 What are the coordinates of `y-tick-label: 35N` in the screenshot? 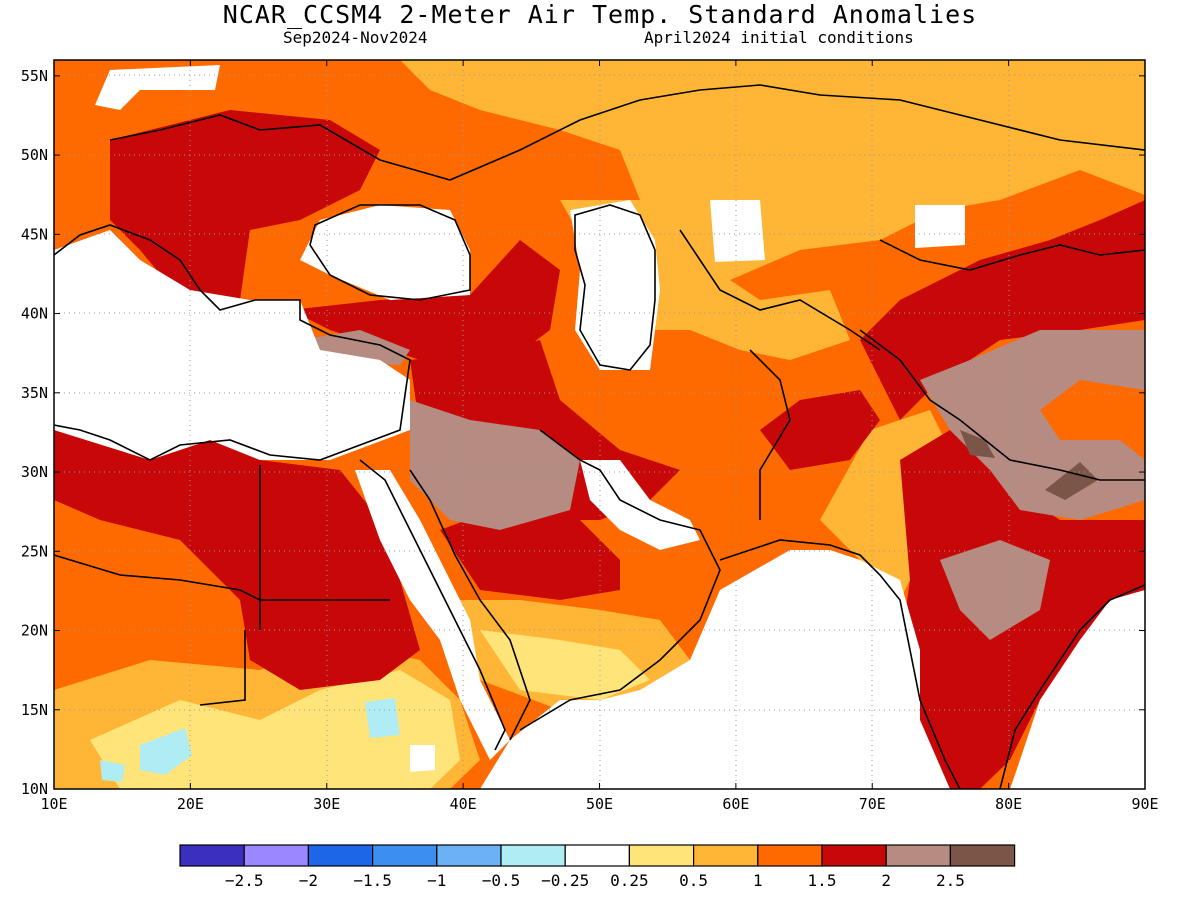 It's located at (34, 393).